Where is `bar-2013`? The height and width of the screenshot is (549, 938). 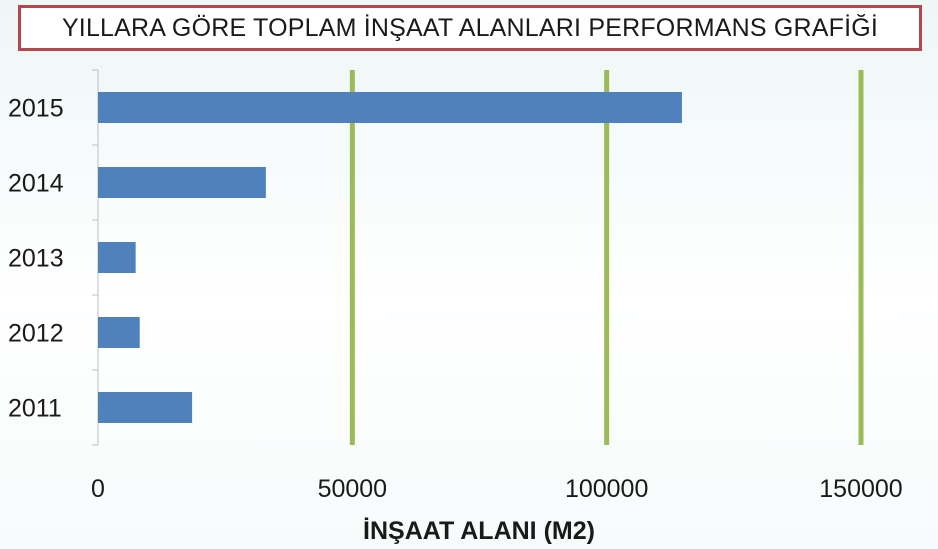 bar-2013 is located at coordinates (117, 257).